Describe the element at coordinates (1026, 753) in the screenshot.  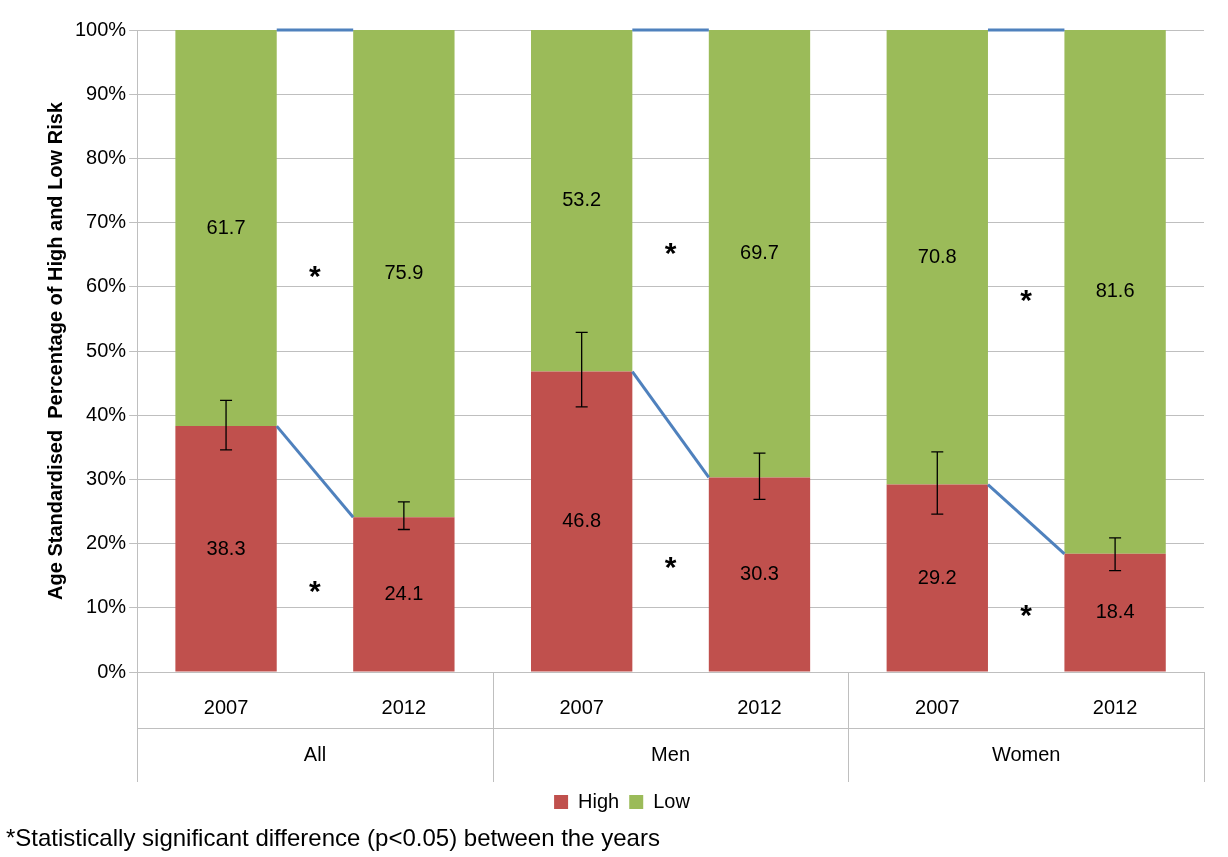
I see `text: Women` at that location.